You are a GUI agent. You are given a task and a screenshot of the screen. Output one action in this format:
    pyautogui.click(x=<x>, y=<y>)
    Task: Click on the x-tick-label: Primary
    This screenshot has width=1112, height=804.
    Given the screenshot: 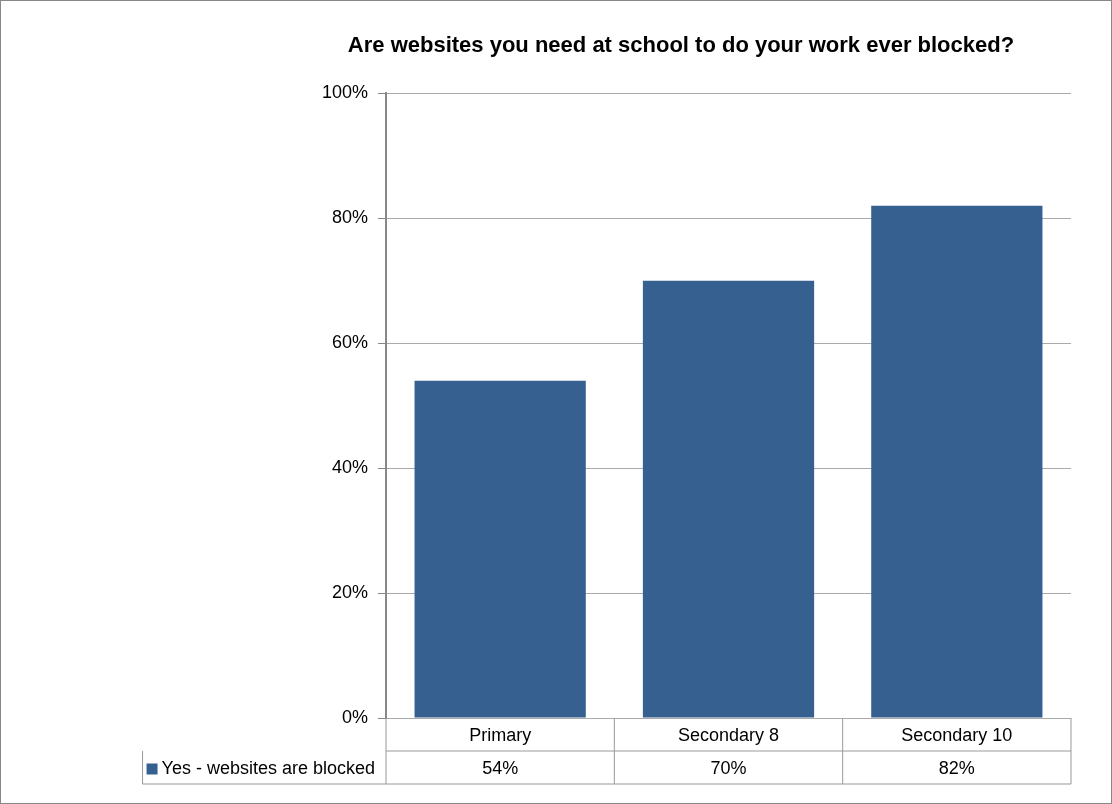 What is the action you would take?
    pyautogui.click(x=500, y=735)
    